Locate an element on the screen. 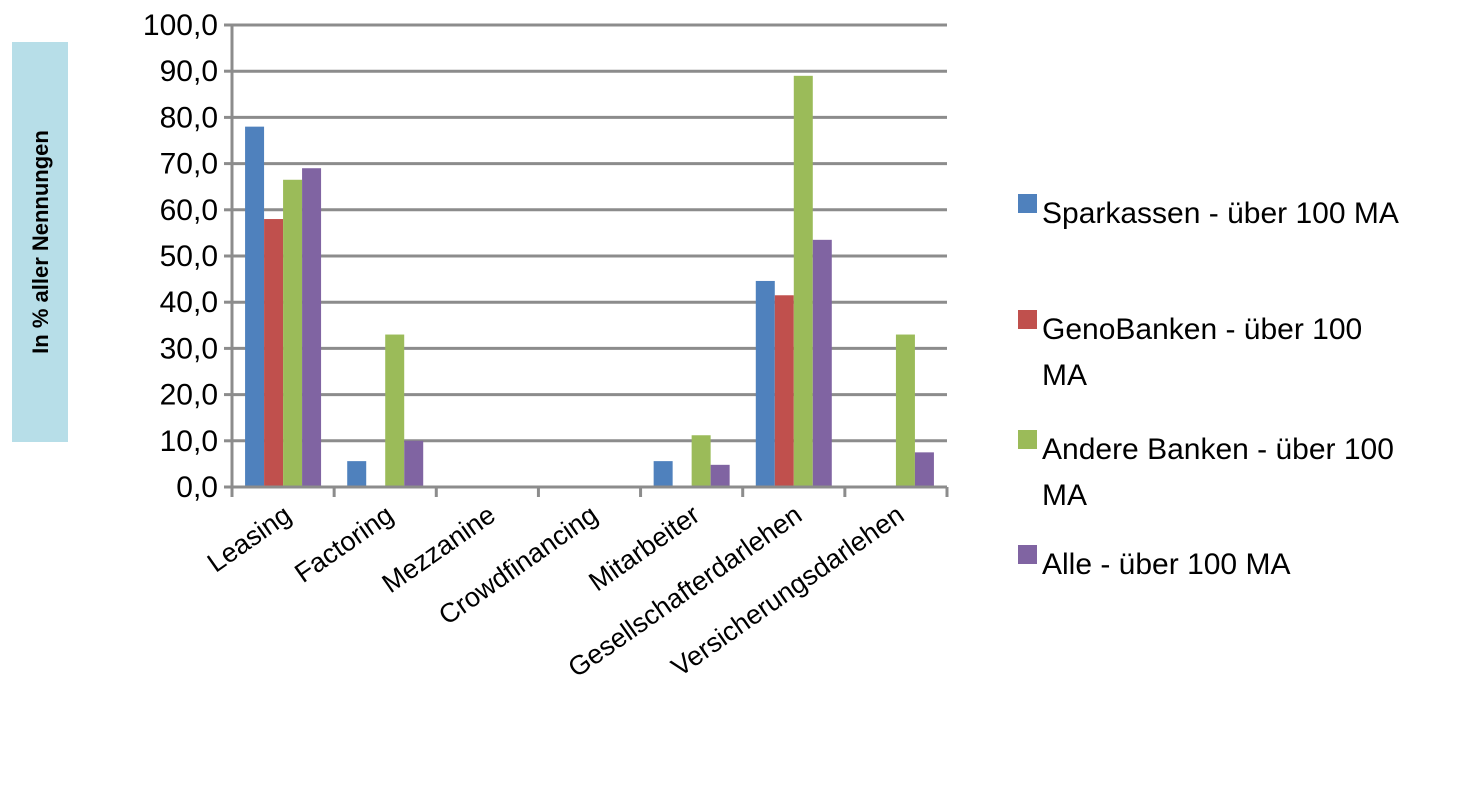  legend-item: Andere Banken - über 100 MA is located at coordinates (1206, 471).